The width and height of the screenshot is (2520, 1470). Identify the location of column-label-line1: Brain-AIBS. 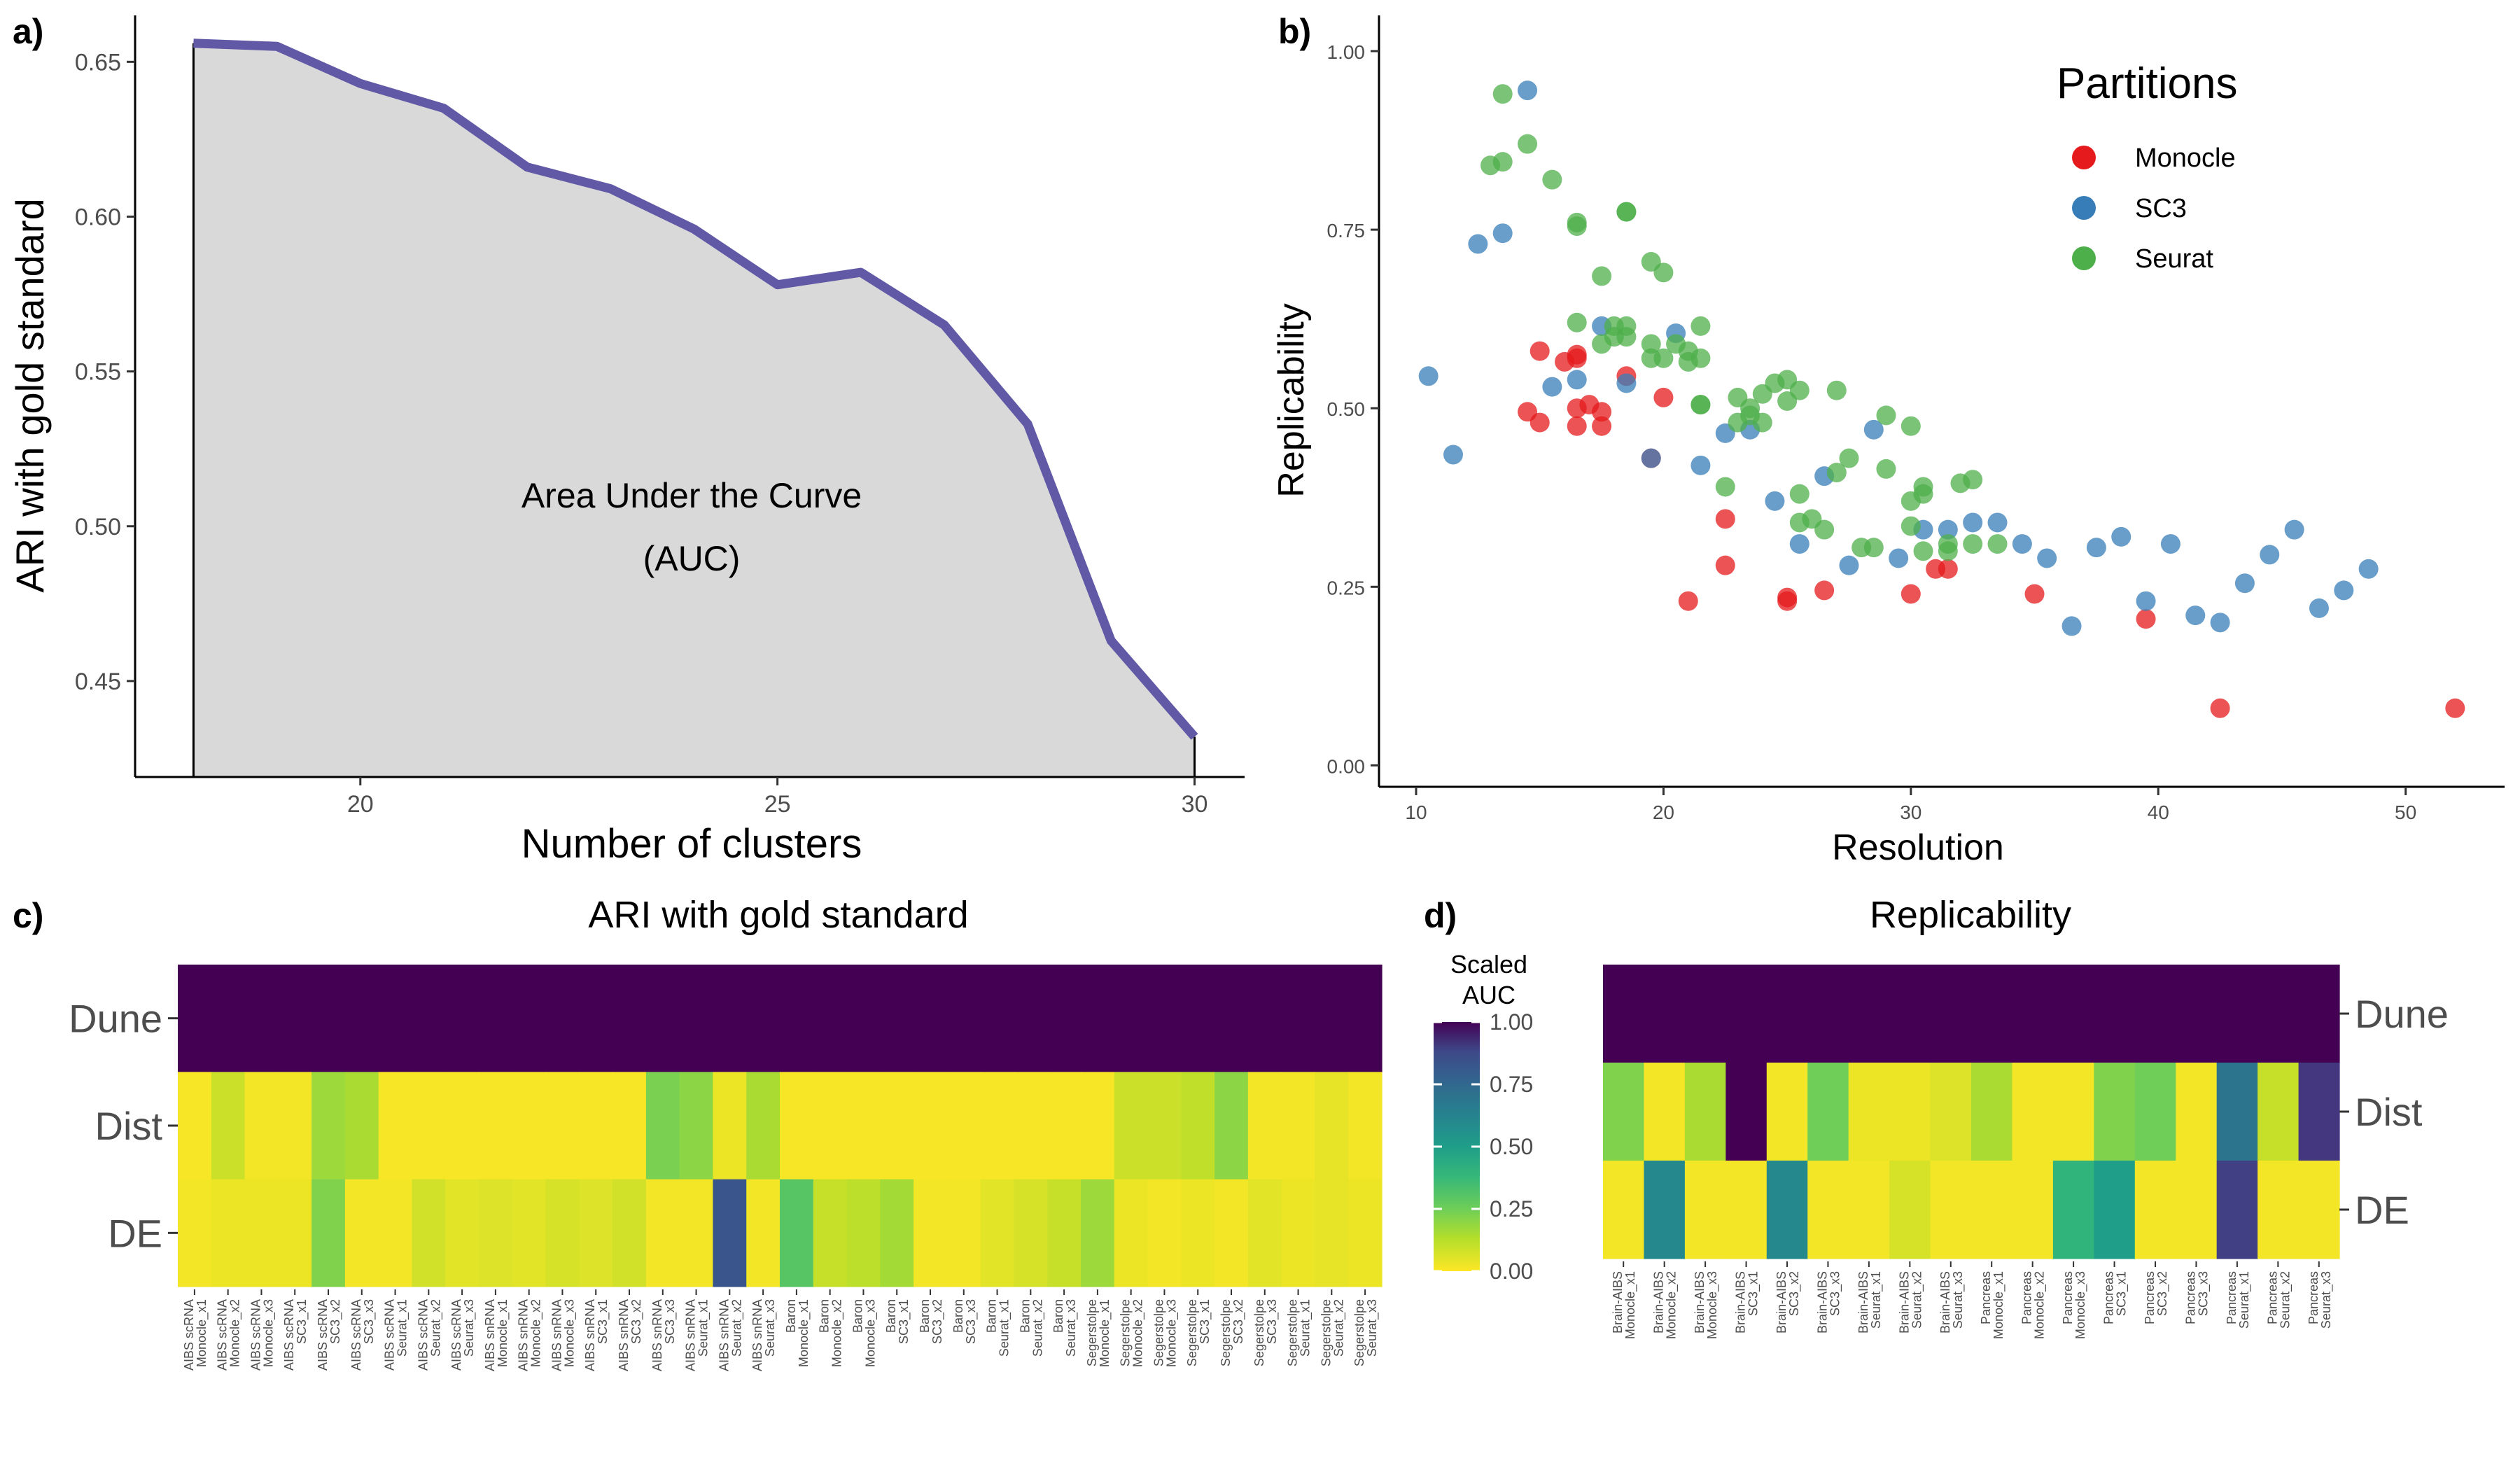
(1700, 1302).